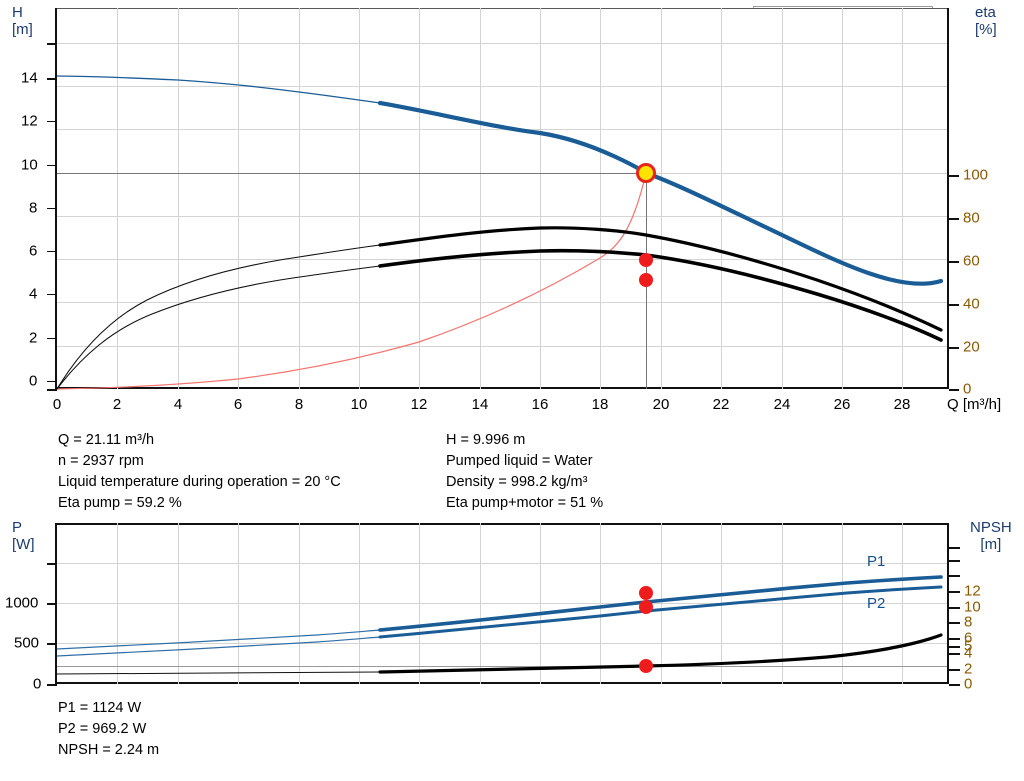 This screenshot has width=1024, height=781. I want to click on x-tick-8: 8, so click(299, 404).